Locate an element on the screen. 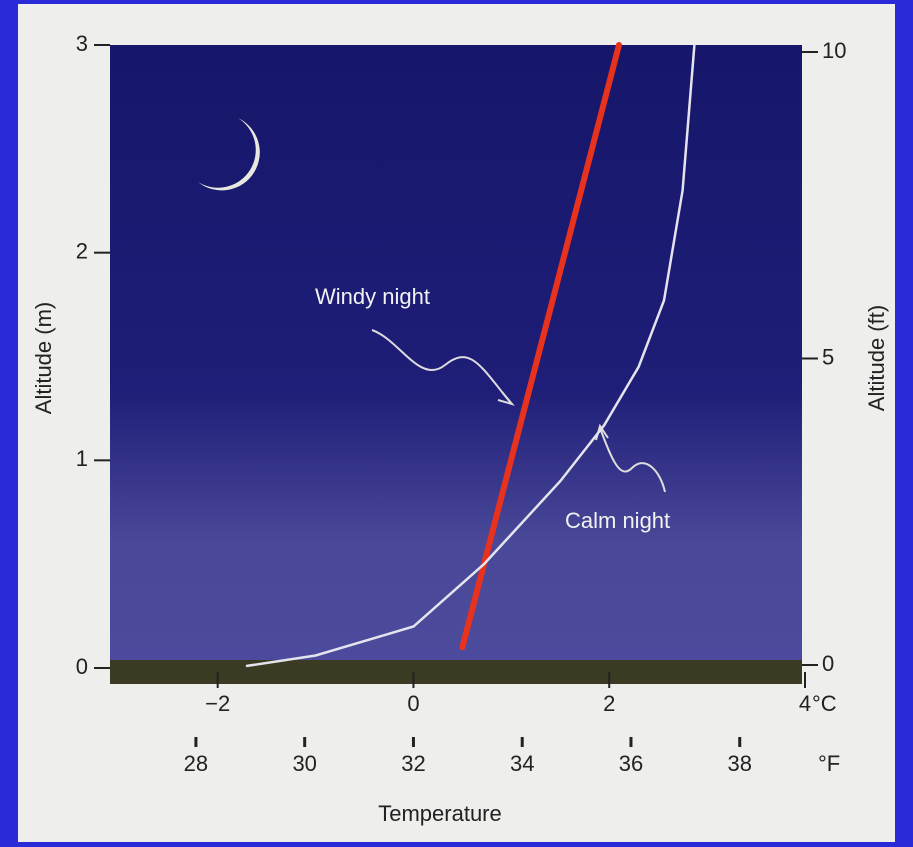 The height and width of the screenshot is (847, 913). y2-axis-title: Altitude (ft) is located at coordinates (876, 358).